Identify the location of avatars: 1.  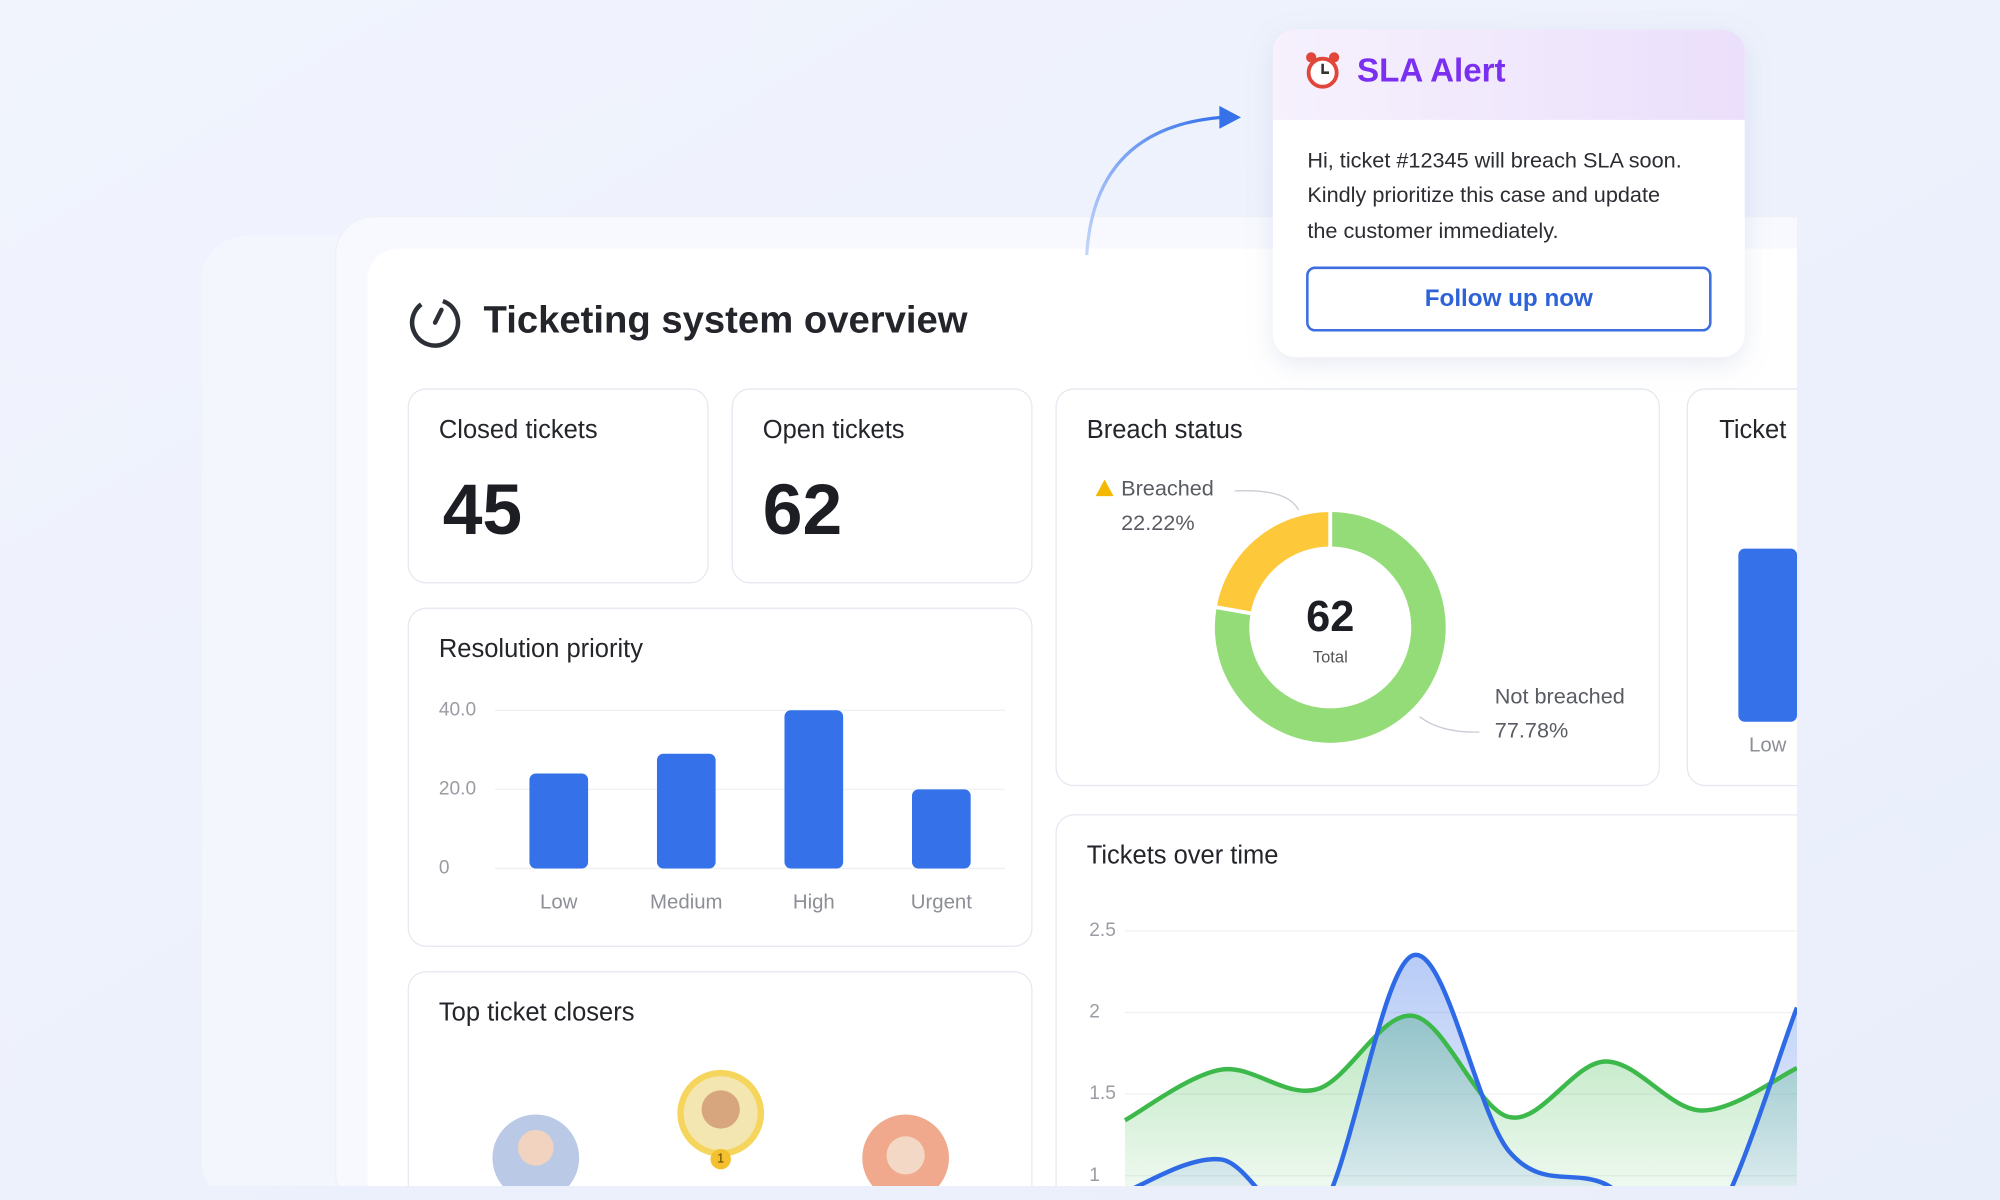
(720, 1127).